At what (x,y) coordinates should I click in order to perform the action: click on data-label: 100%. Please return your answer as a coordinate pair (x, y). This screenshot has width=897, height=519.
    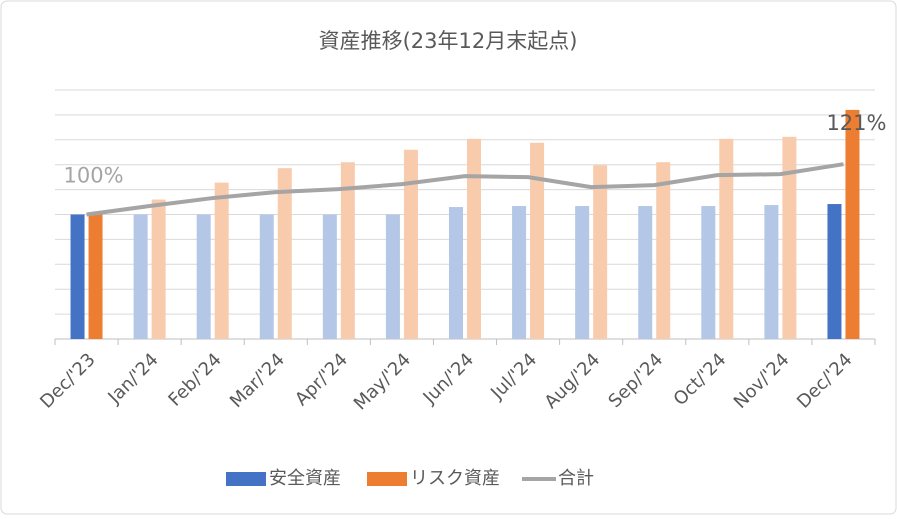
    Looking at the image, I should click on (94, 176).